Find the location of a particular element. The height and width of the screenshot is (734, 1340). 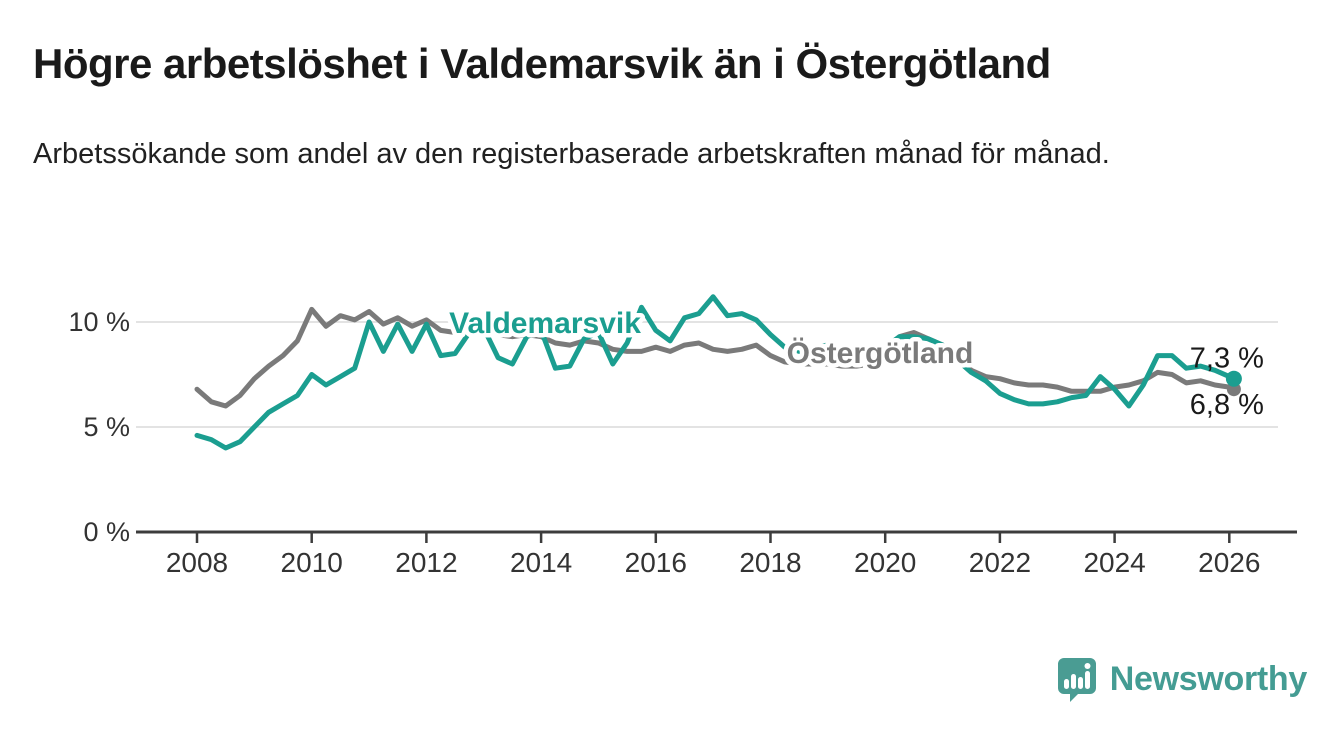

newsworthy-logo-icon is located at coordinates (1076, 680).